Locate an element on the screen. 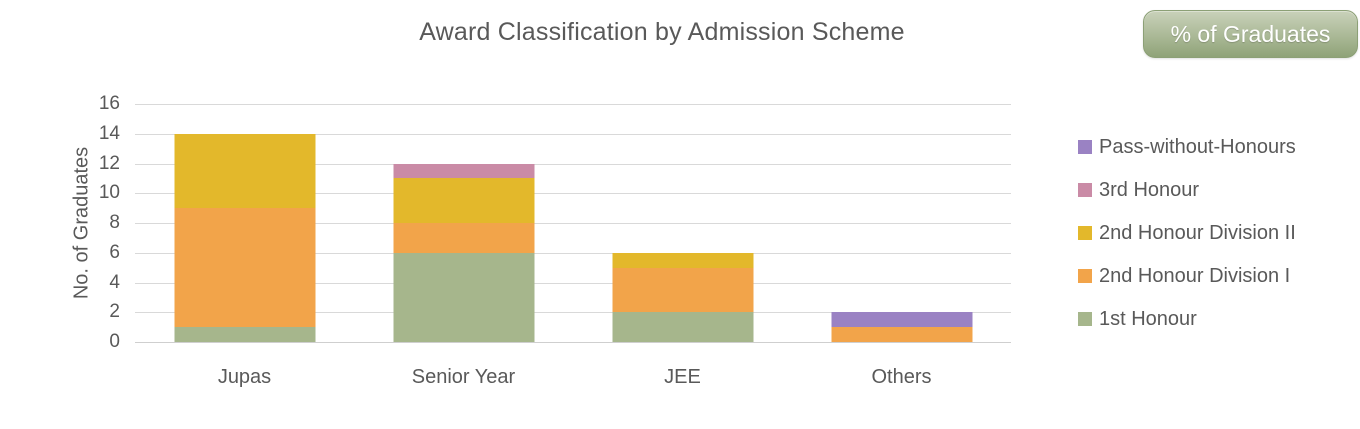 The width and height of the screenshot is (1360, 429). legend-item: 2nd Honour Division II is located at coordinates (1187, 233).